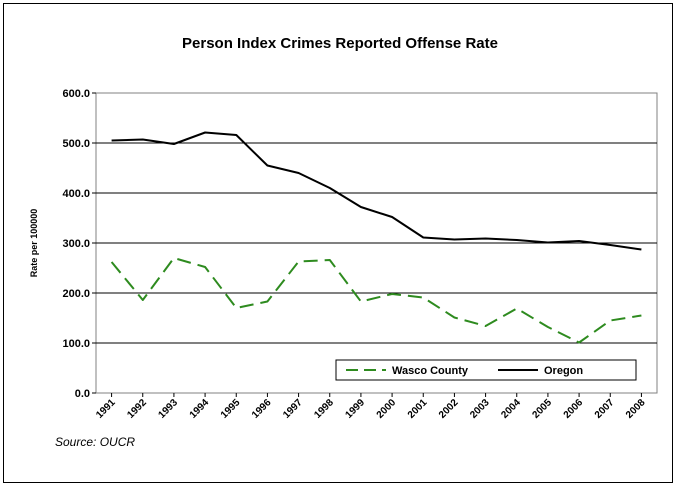 The image size is (678, 487). I want to click on x-tick-label: 1996, so click(262, 409).